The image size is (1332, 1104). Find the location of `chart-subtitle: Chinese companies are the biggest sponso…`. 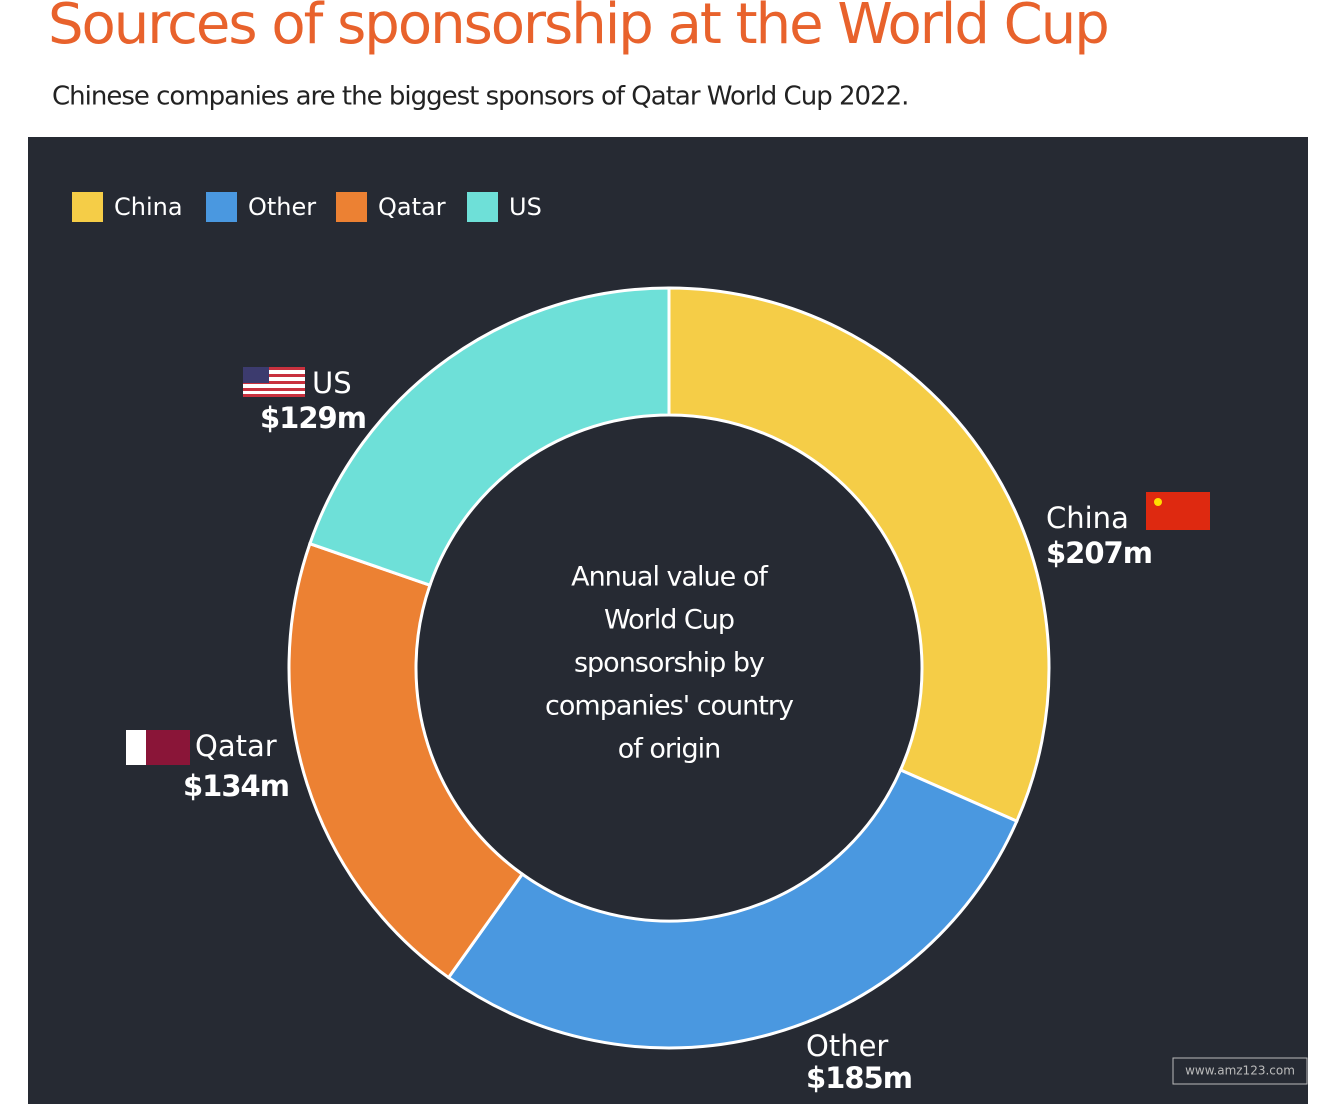

chart-subtitle: Chinese companies are the biggest sponso… is located at coordinates (480, 97).